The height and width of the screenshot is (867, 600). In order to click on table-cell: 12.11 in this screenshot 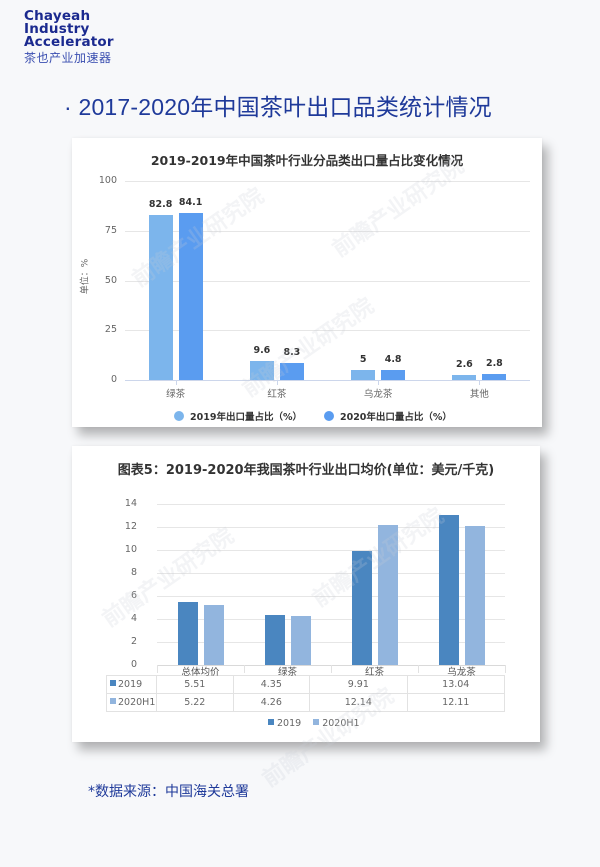, I will do `click(456, 702)`.